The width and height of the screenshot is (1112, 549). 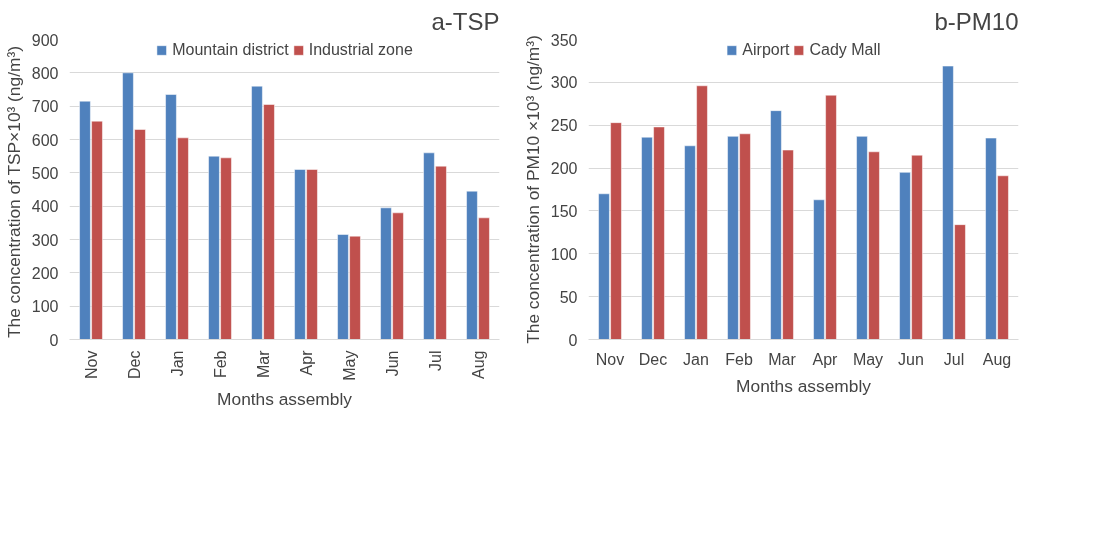 What do you see at coordinates (766, 50) in the screenshot?
I see `legend-label: Airport` at bounding box center [766, 50].